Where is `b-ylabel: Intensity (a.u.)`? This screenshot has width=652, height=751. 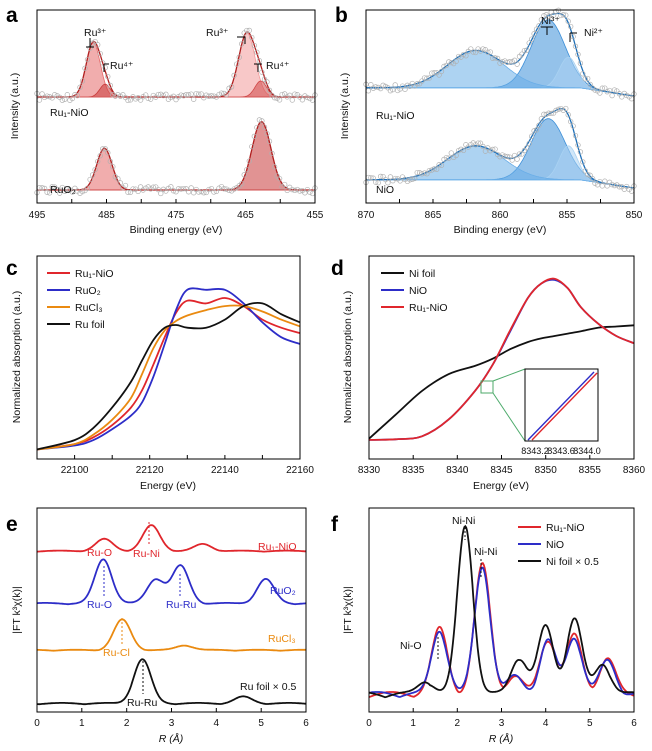
b-ylabel: Intensity (a.u.) is located at coordinates (345, 106).